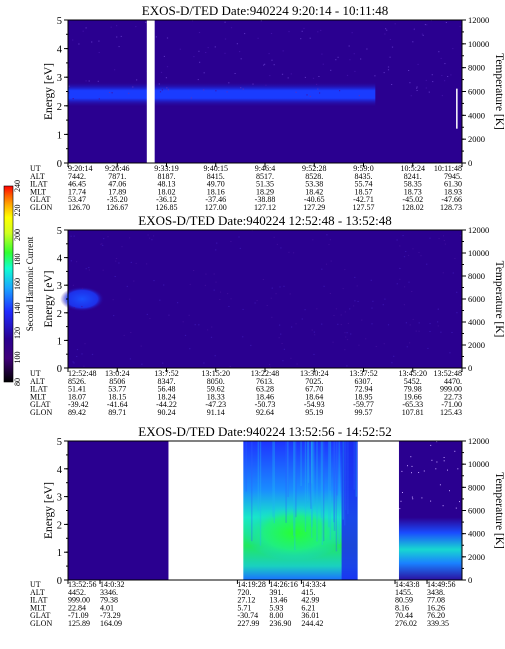 The image size is (505, 649). Describe the element at coordinates (110, 615) in the screenshot. I see `table-cell: -73.29` at that location.